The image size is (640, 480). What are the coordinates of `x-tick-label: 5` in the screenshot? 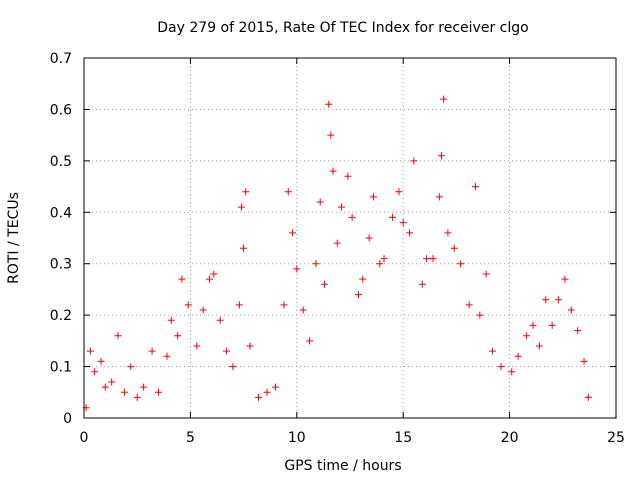 It's located at (190, 438).